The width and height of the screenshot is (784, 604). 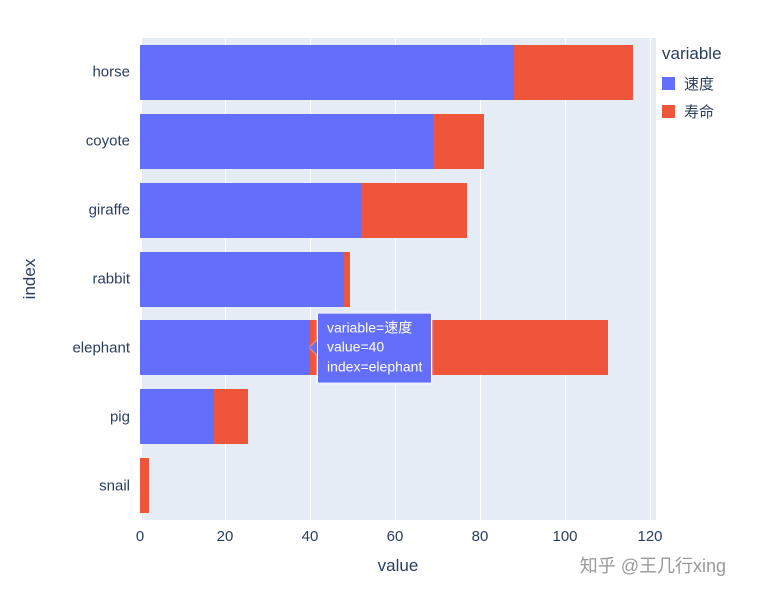 What do you see at coordinates (29, 279) in the screenshot?
I see `y-axis-title: index` at bounding box center [29, 279].